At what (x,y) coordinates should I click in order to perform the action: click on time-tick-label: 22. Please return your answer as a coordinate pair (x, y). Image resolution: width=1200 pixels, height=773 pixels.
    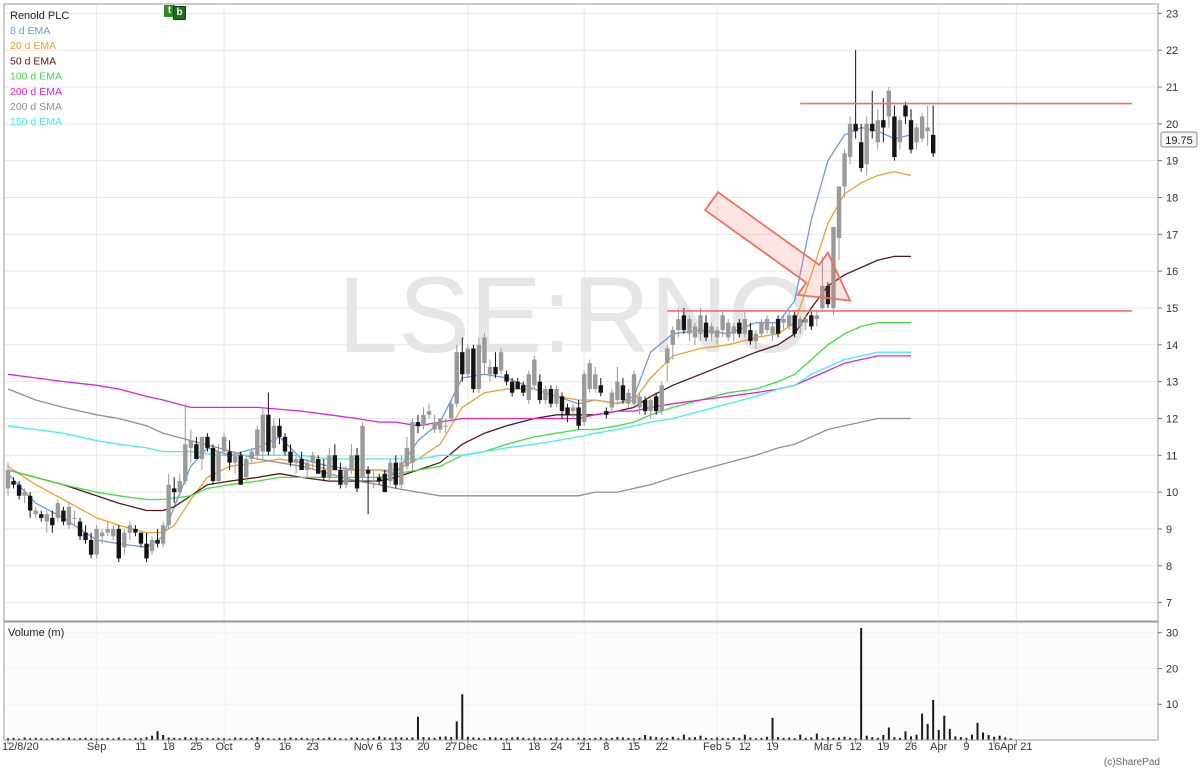
    Looking at the image, I should click on (662, 747).